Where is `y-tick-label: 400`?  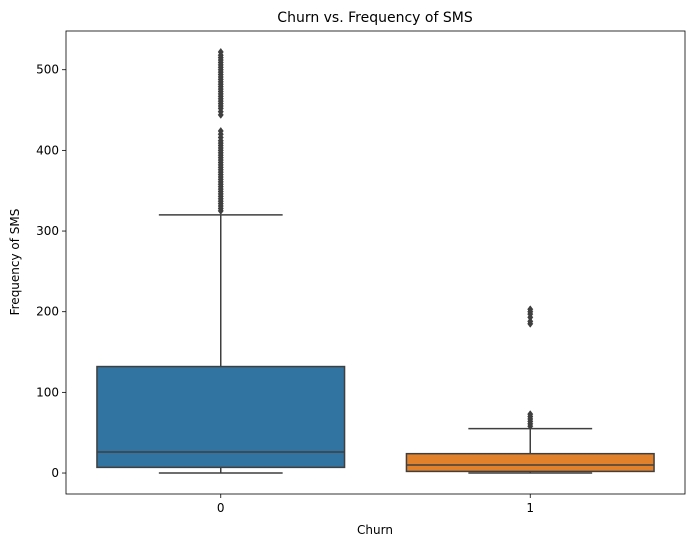 y-tick-label: 400 is located at coordinates (47, 150).